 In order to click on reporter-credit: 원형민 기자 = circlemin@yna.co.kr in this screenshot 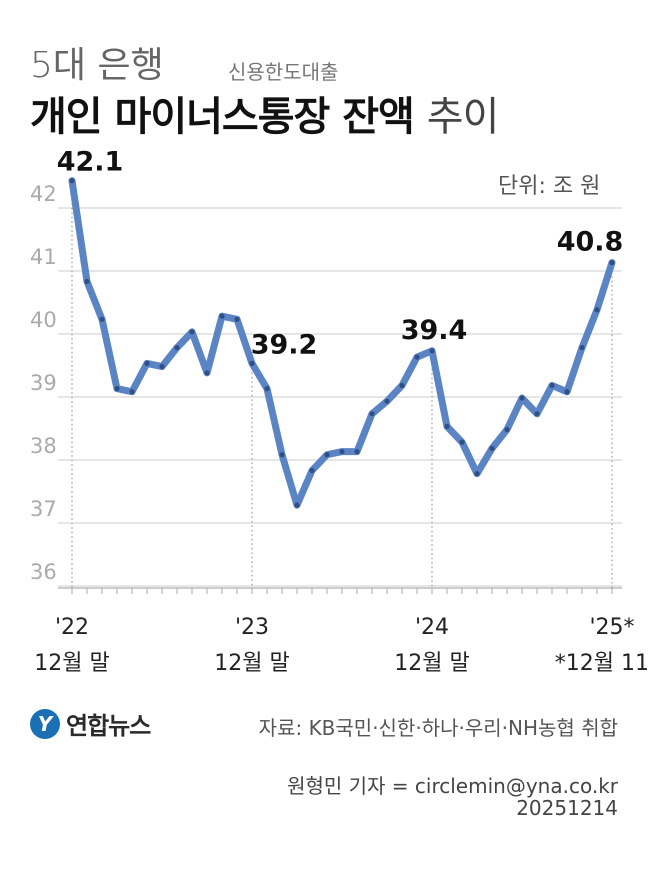, I will do `click(452, 786)`.